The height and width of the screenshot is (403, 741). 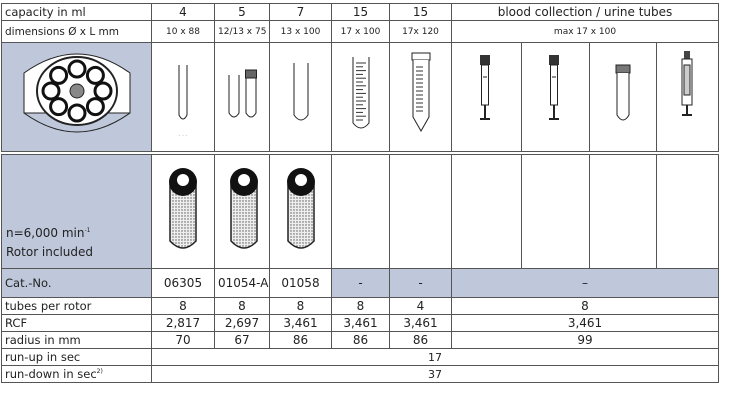 I want to click on cell: 99, so click(x=585, y=340).